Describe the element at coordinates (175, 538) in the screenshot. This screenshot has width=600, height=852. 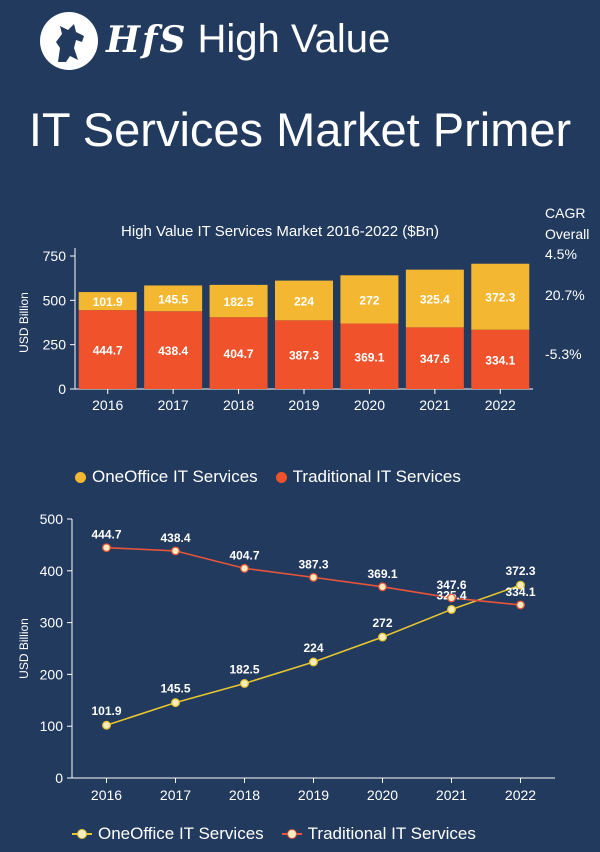
I see `line-point-value-label: 438.4` at that location.